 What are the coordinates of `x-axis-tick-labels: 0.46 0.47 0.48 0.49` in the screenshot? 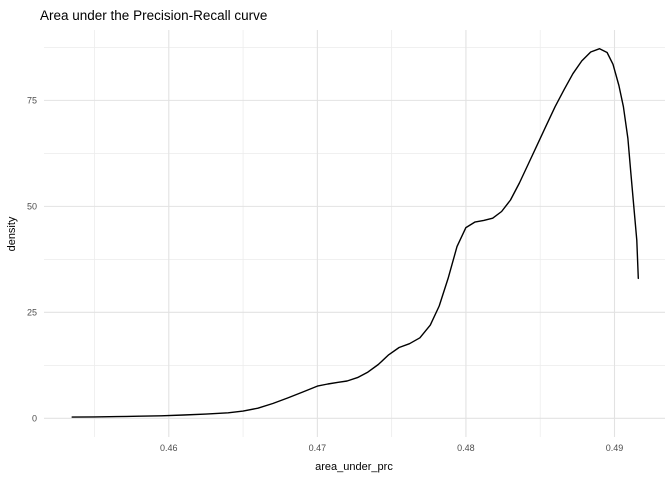 It's located at (391, 448).